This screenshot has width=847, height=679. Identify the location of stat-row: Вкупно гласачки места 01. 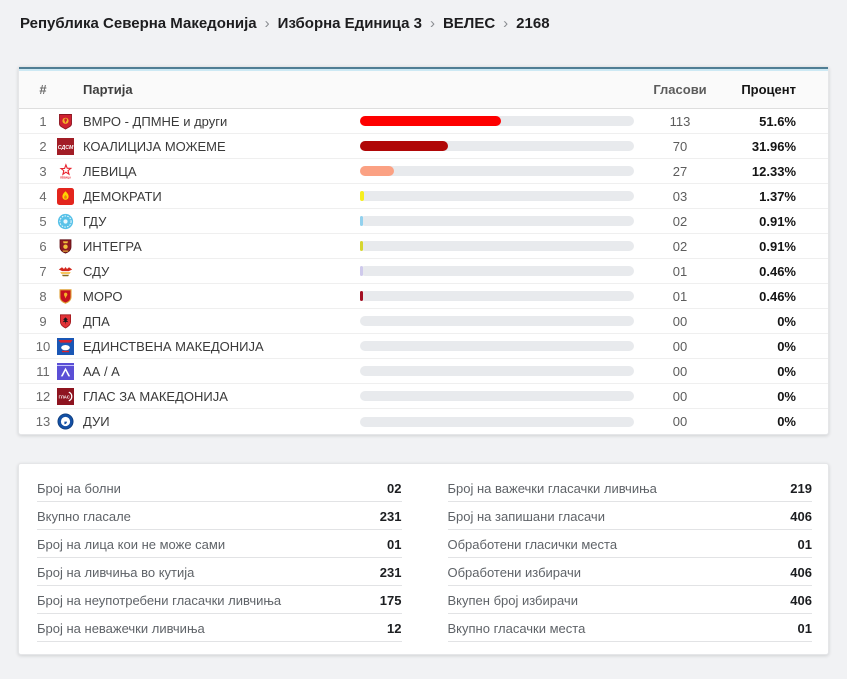
(629, 628).